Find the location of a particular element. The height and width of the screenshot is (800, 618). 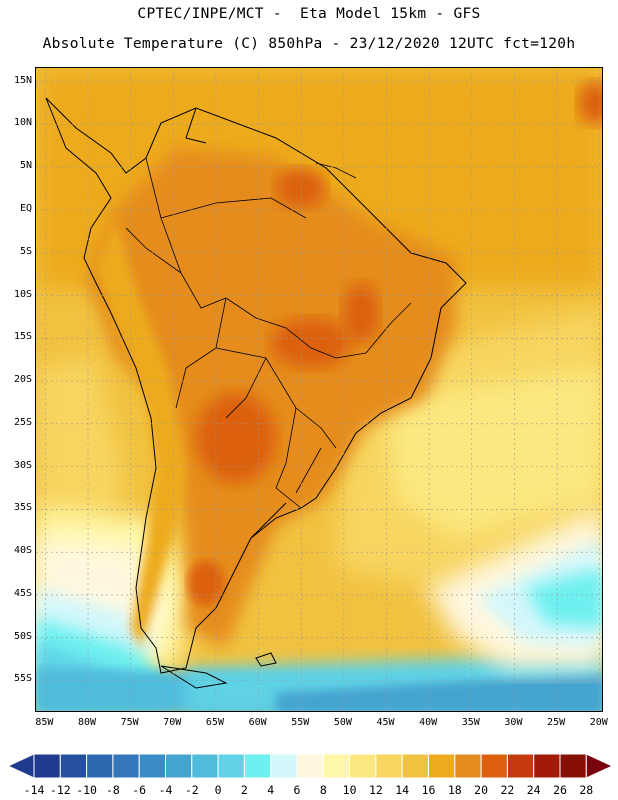

colorbar-tick-label: 6 is located at coordinates (297, 790).